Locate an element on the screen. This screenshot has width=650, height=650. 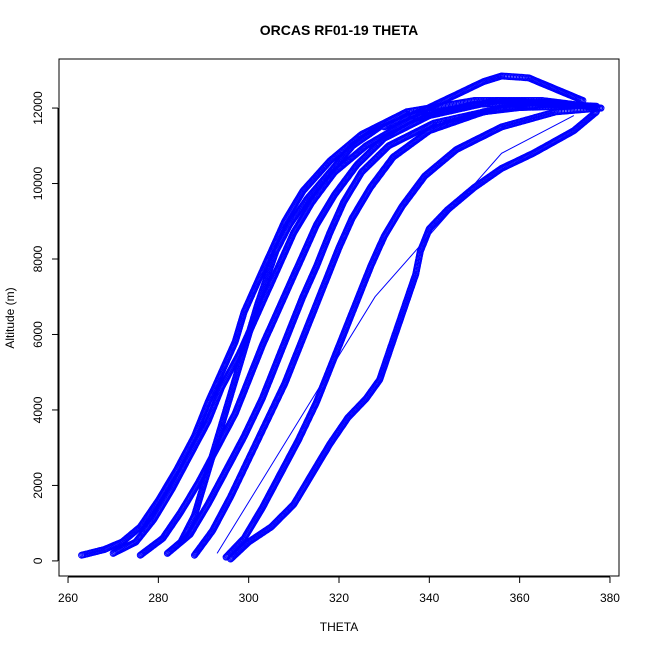
y-tick-label: 10000 is located at coordinates (38, 184).